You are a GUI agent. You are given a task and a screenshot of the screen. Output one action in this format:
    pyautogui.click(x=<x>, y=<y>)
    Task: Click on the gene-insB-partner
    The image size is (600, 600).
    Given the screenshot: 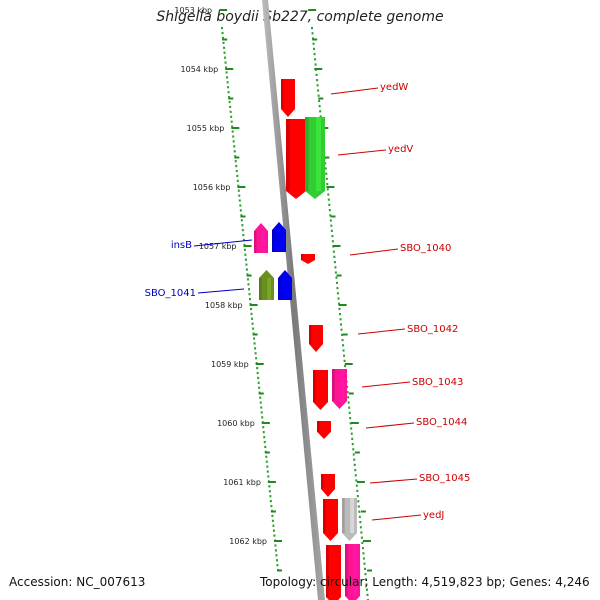 What is the action you would take?
    pyautogui.click(x=279, y=237)
    